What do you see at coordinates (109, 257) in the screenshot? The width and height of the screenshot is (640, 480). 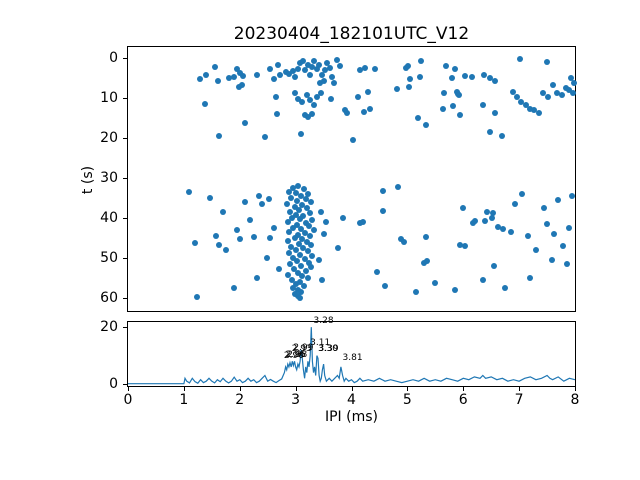 I see `raster-ytick-label: 50` at bounding box center [109, 257].